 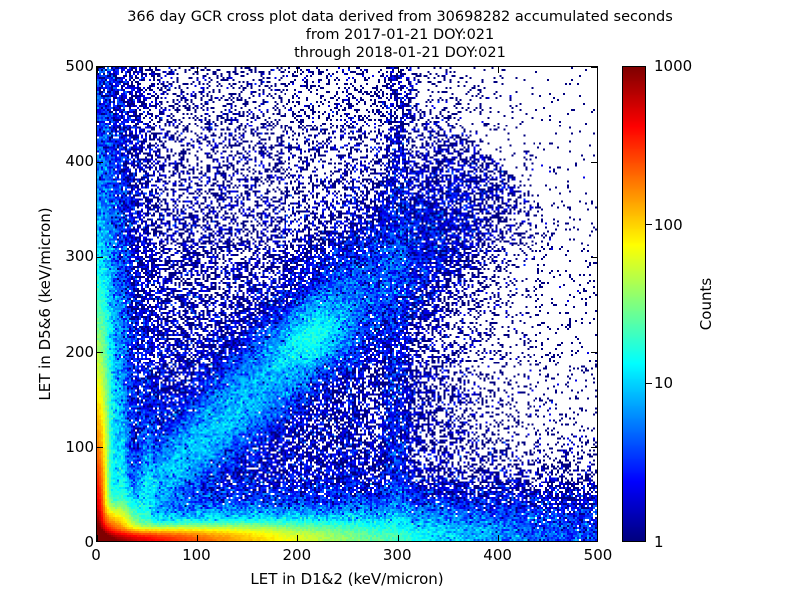 What do you see at coordinates (79, 161) in the screenshot?
I see `y-tick-label: 400` at bounding box center [79, 161].